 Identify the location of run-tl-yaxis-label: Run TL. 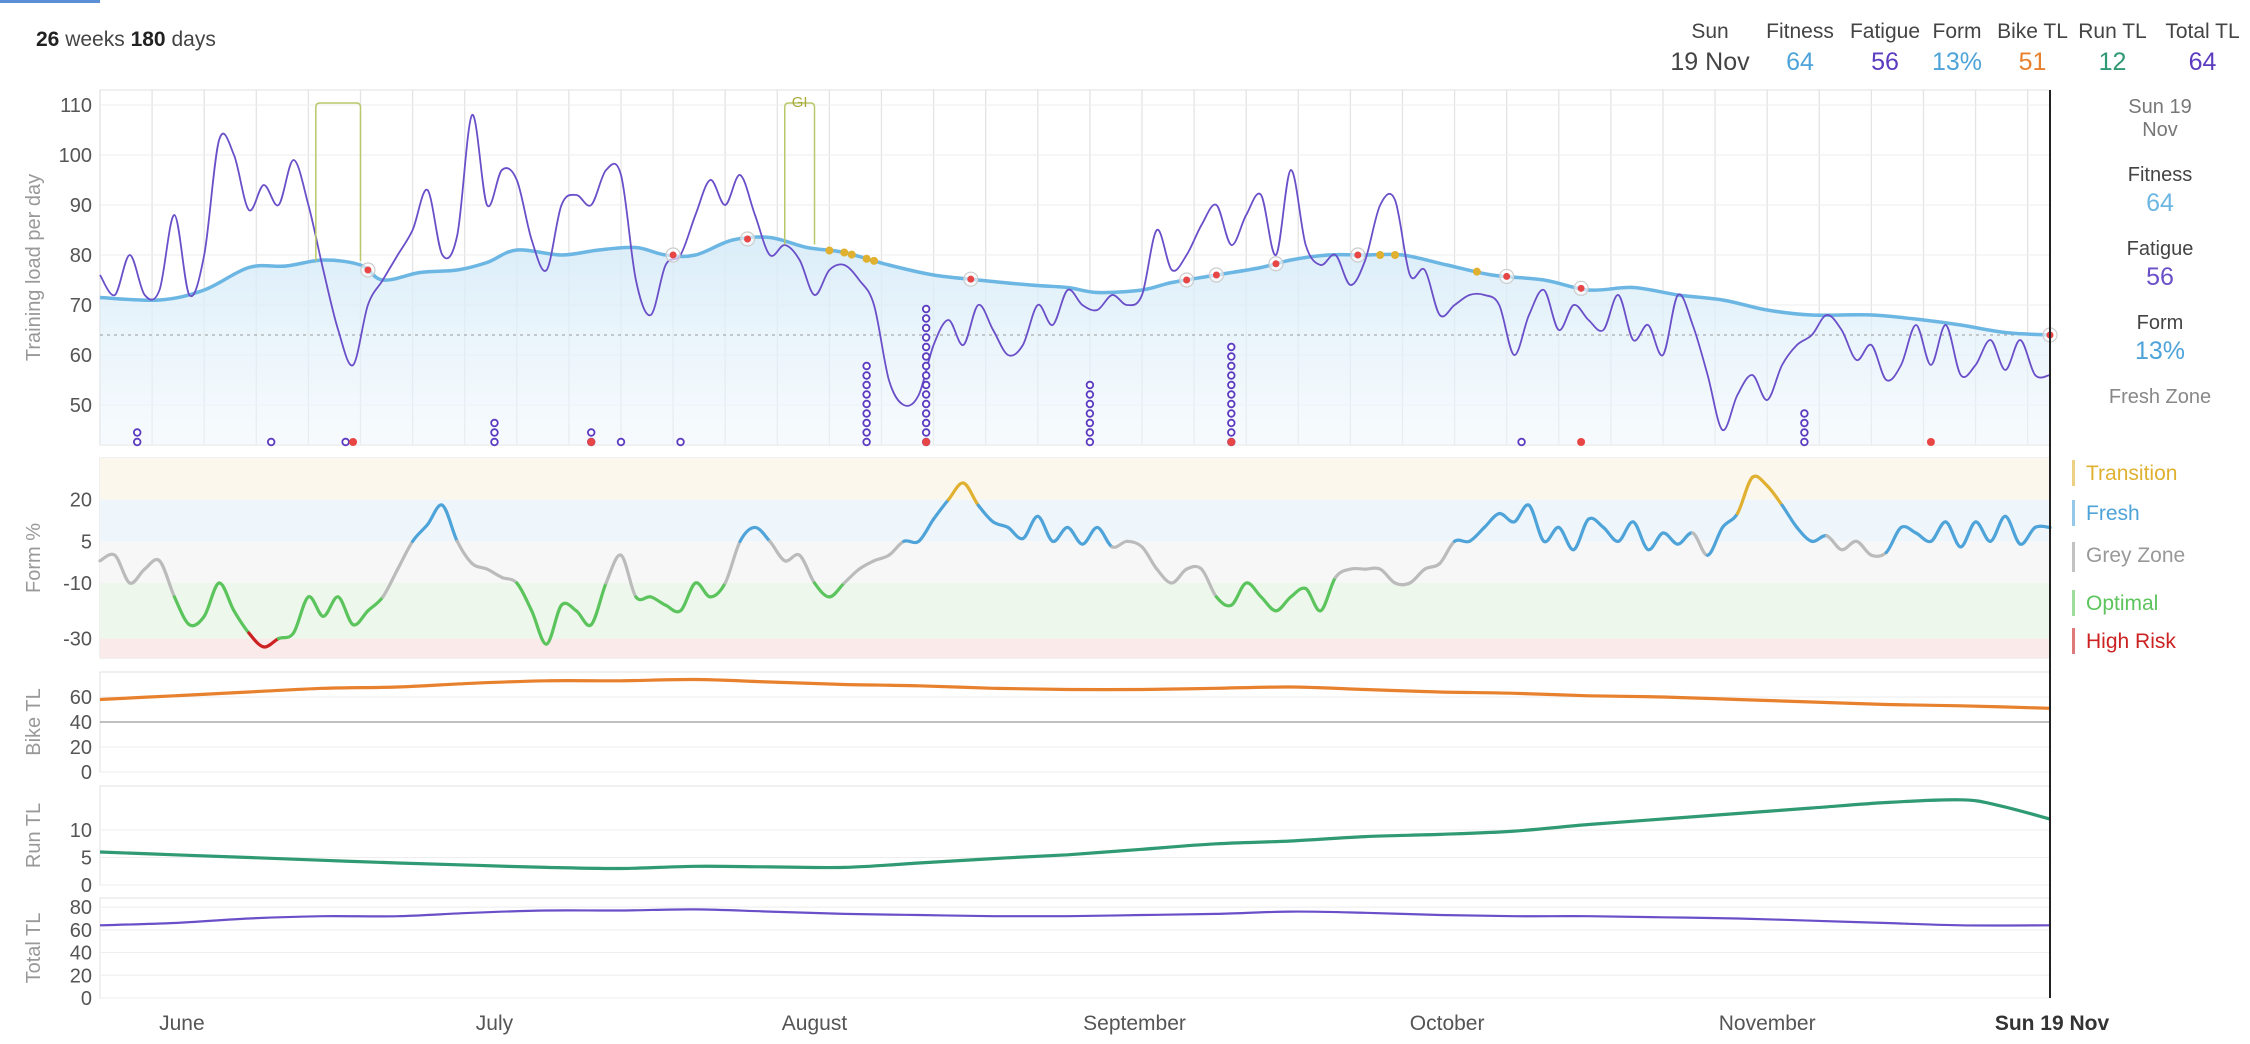
(34, 835).